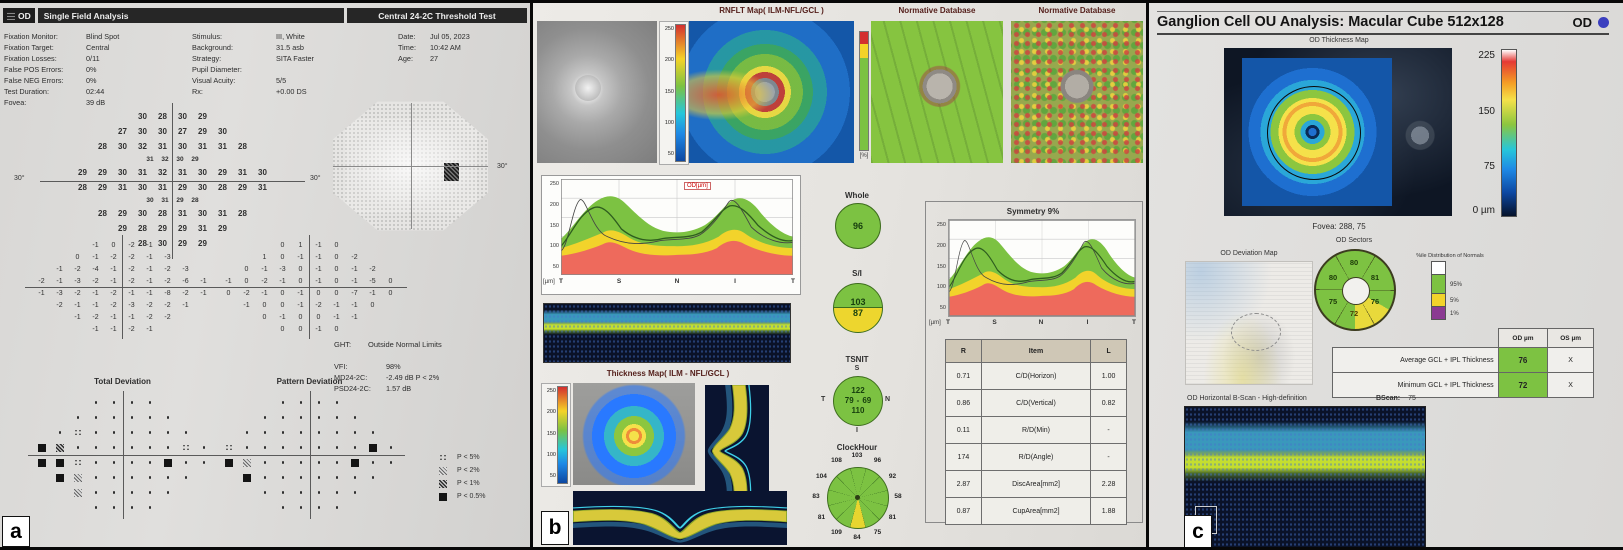 This screenshot has height=550, width=1623. I want to click on legend-percent-label: 5%, so click(1454, 300).